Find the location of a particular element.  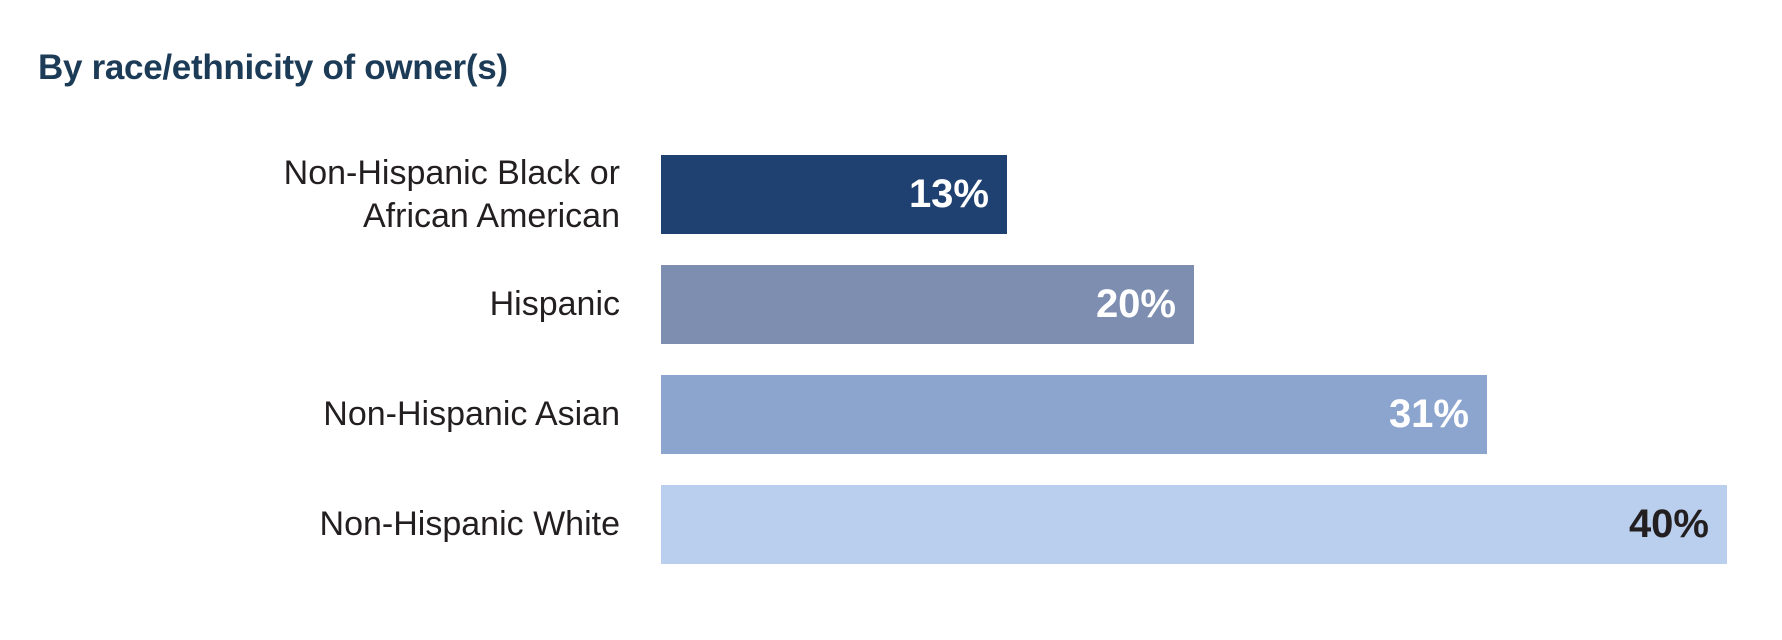

chart-row: Hispanic 20% is located at coordinates (891, 304).